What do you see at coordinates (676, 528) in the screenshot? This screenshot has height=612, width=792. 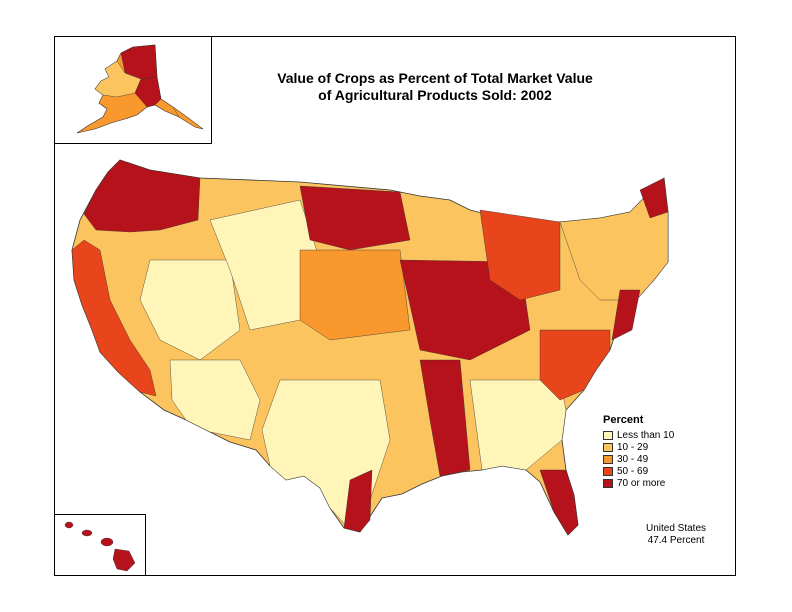 I see `summary-line-1: United States` at bounding box center [676, 528].